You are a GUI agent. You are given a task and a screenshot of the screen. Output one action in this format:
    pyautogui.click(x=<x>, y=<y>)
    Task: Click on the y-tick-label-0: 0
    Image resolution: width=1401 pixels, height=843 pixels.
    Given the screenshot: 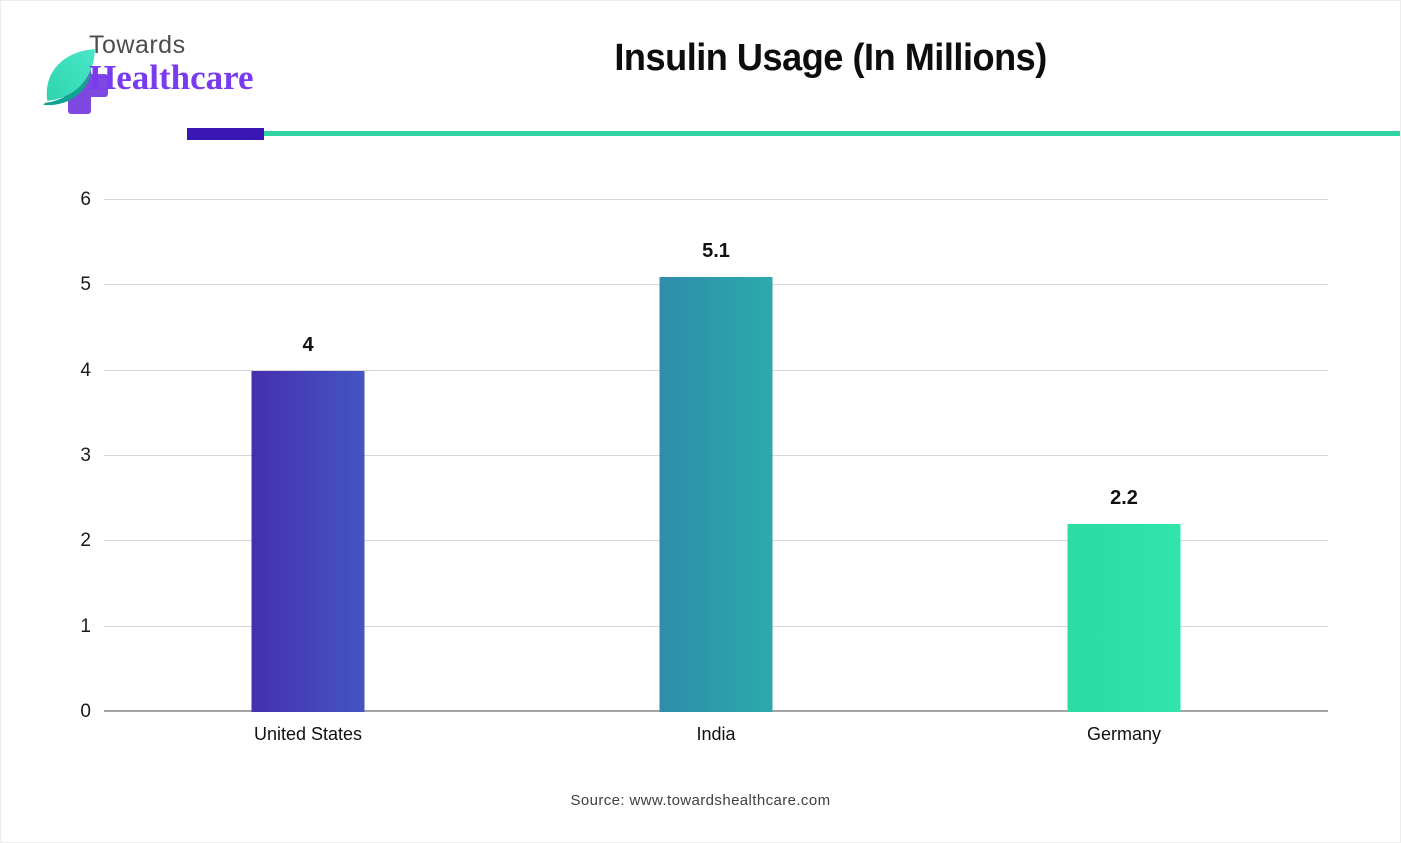 What is the action you would take?
    pyautogui.click(x=85, y=711)
    